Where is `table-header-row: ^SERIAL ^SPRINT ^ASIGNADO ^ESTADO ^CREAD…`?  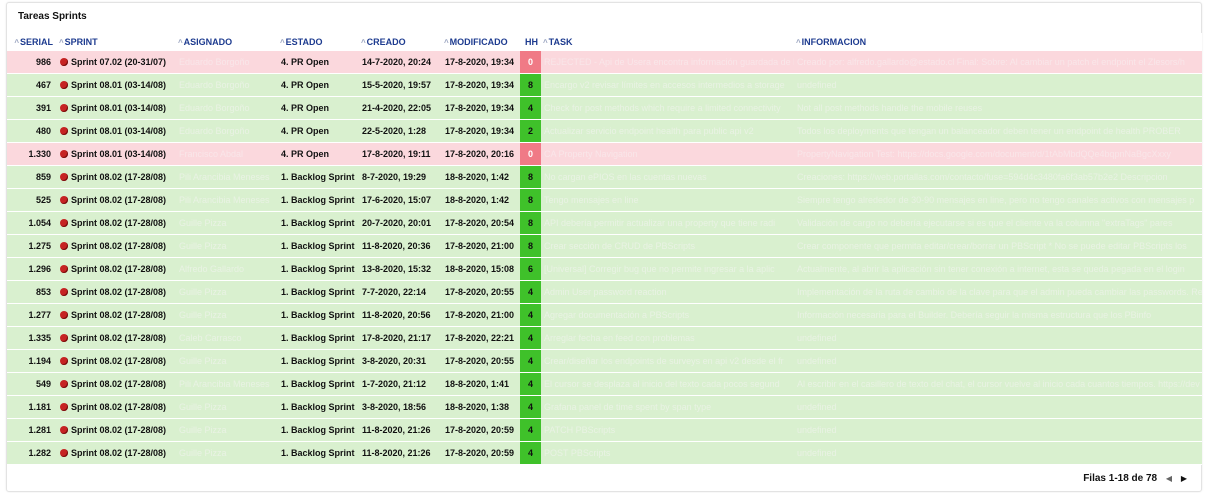
table-header-row: ^SERIAL ^SPRINT ^ASIGNADO ^ESTADO ^CREAD… is located at coordinates (604, 42).